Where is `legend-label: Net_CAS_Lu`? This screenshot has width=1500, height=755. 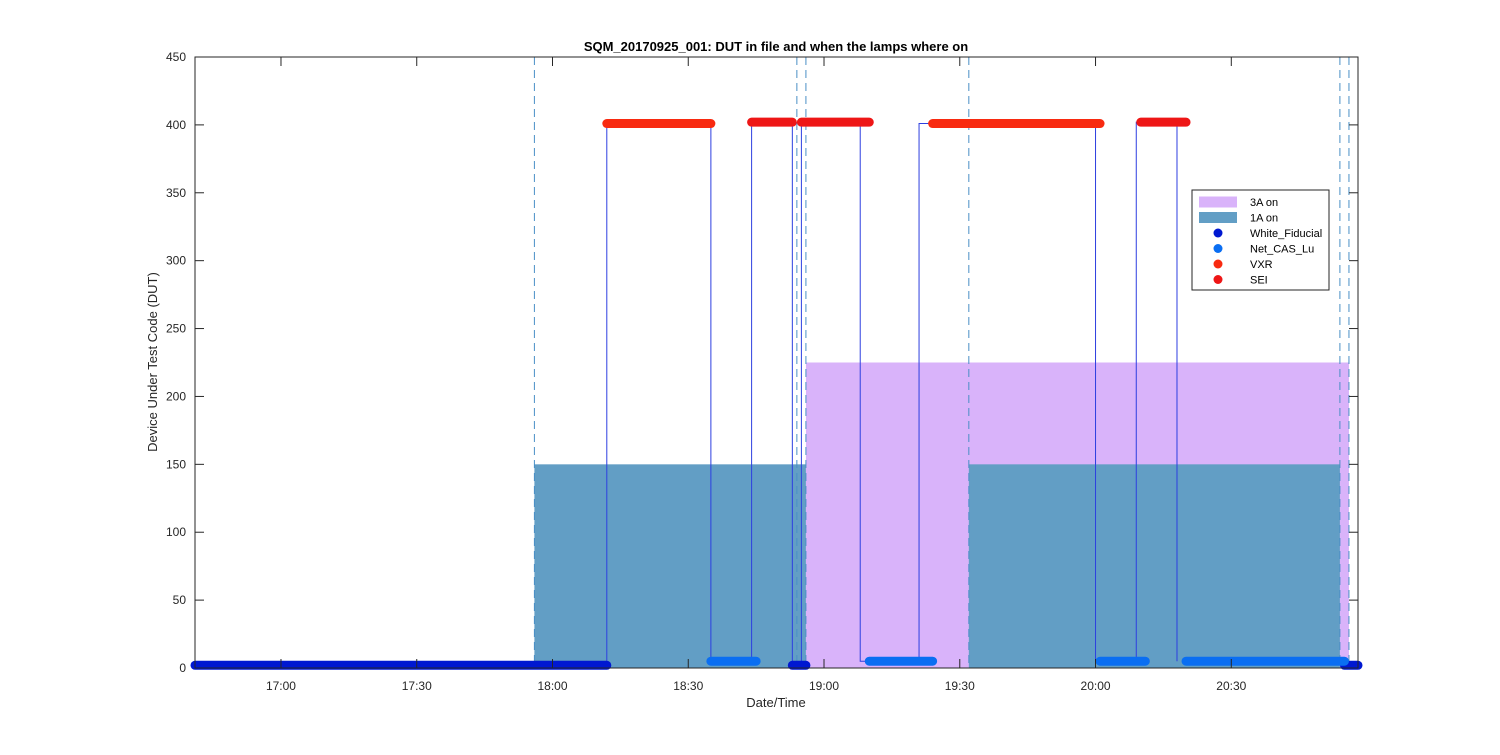
legend-label: Net_CAS_Lu is located at coordinates (1282, 250).